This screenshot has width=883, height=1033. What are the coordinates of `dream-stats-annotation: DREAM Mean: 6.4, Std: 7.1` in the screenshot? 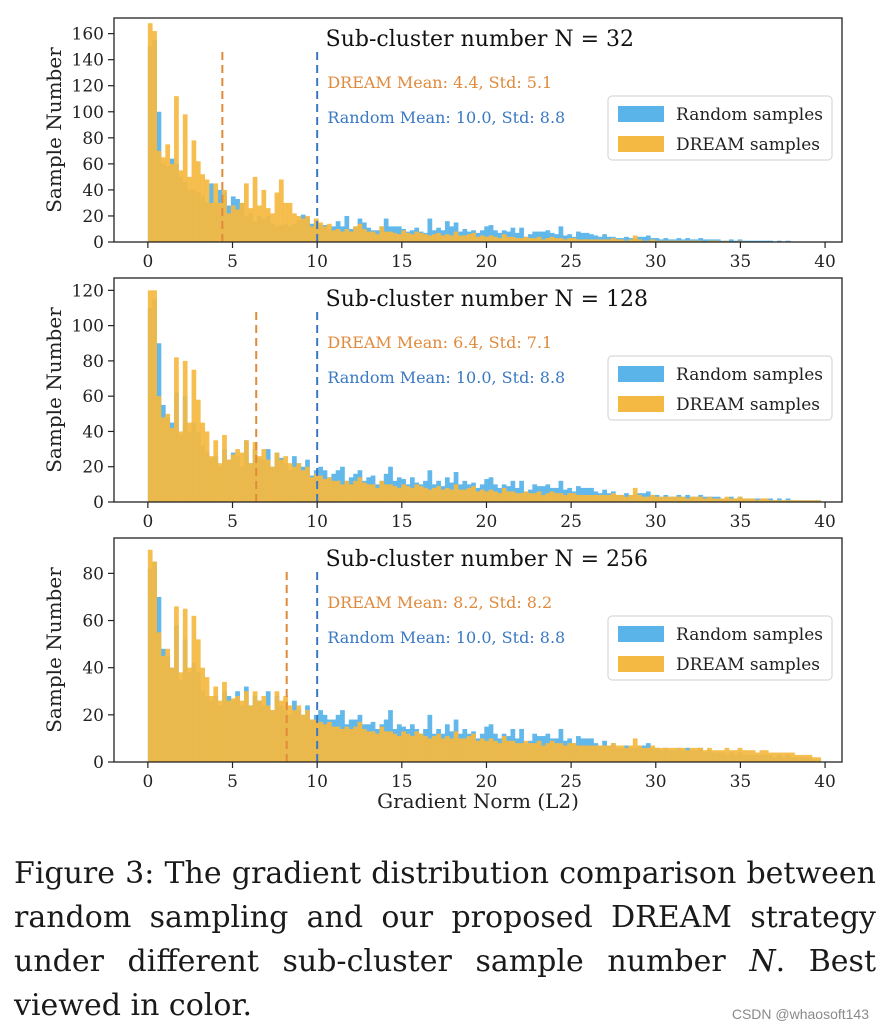 It's located at (439, 342).